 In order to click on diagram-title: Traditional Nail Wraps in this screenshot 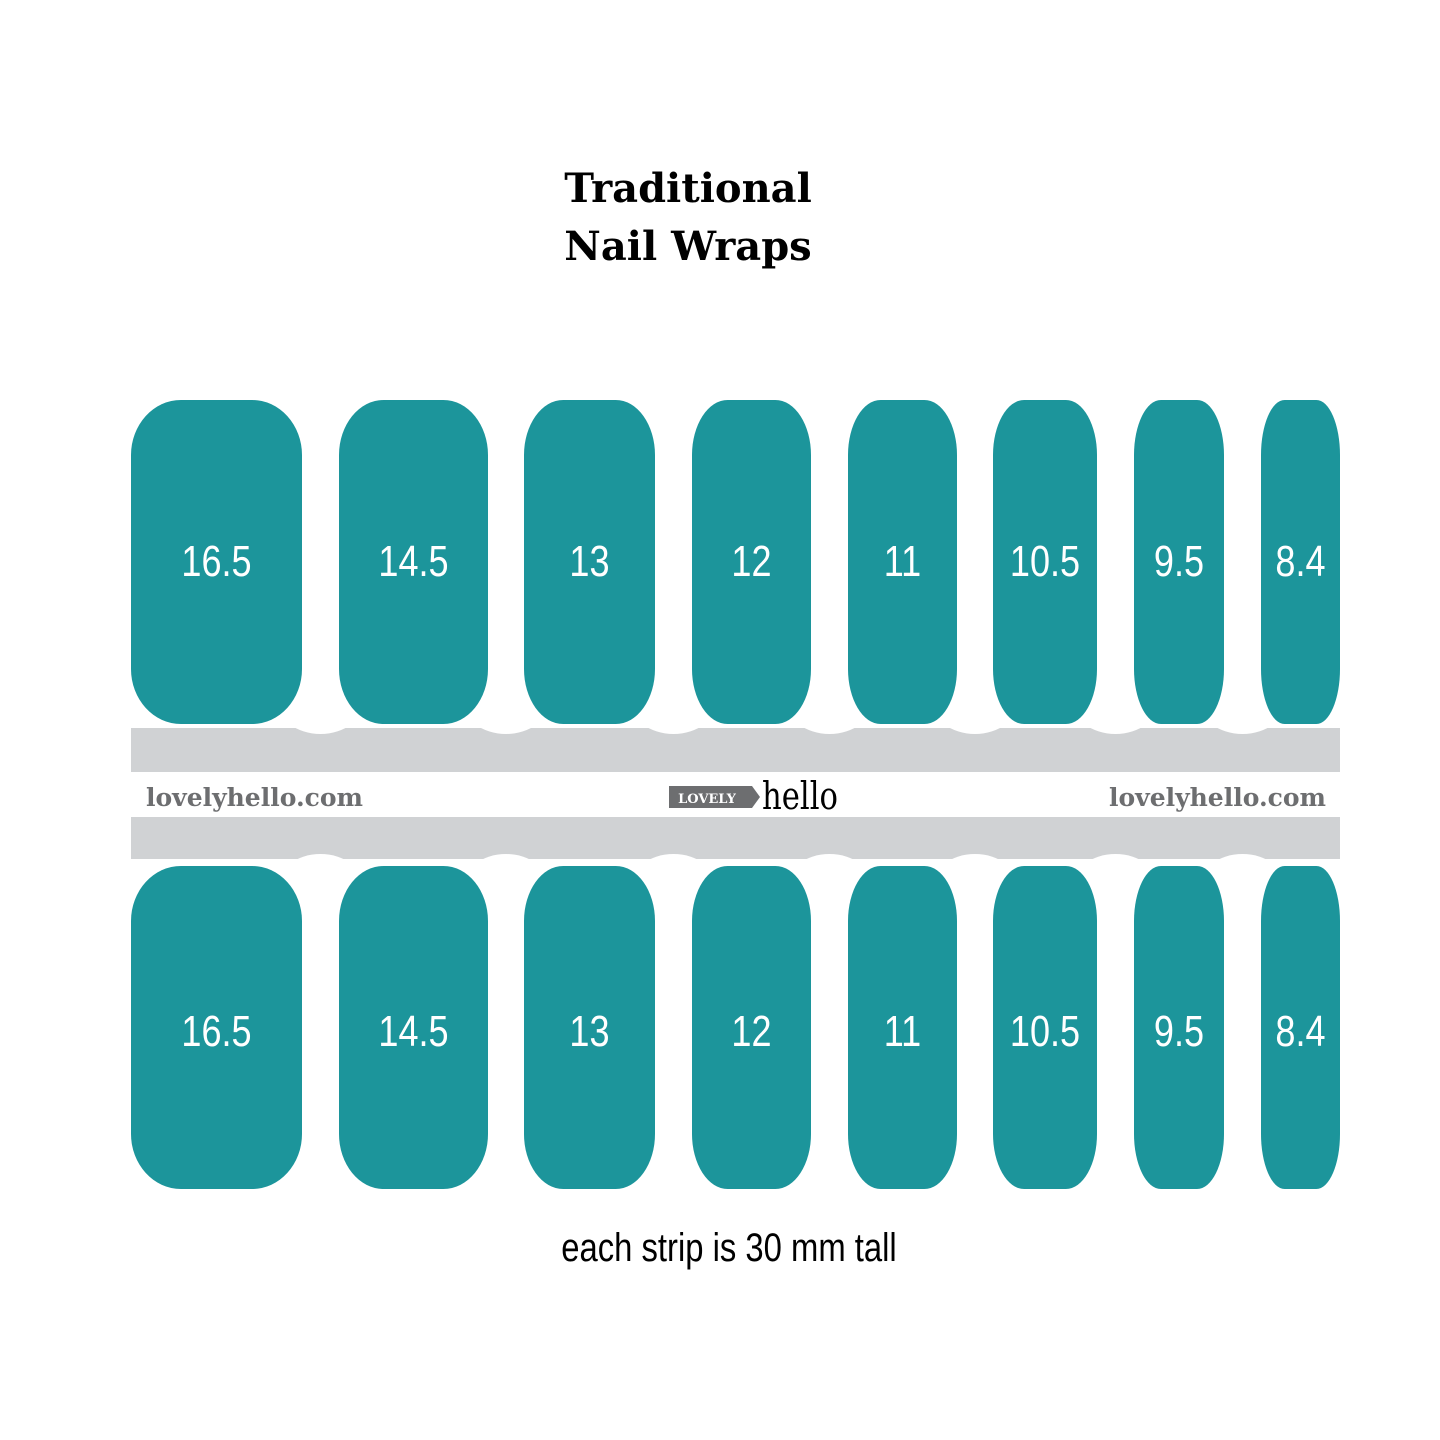, I will do `click(688, 218)`.